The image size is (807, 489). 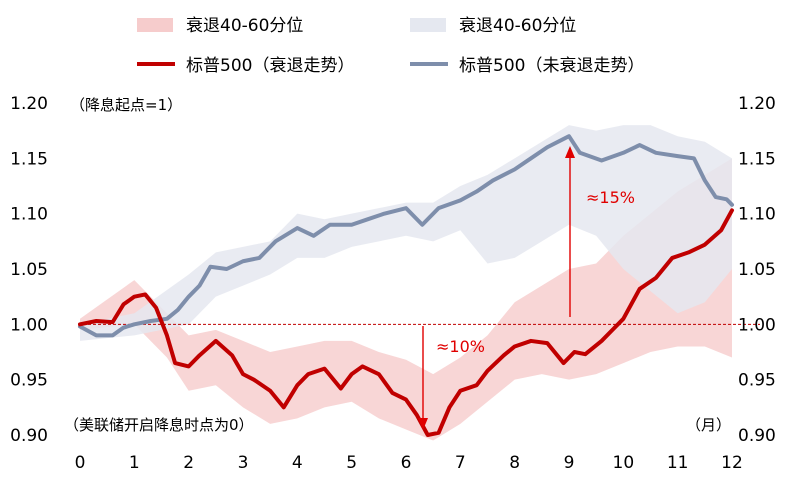 What do you see at coordinates (159, 425) in the screenshot?
I see `x-note: （美联储开启降息时点为0）` at bounding box center [159, 425].